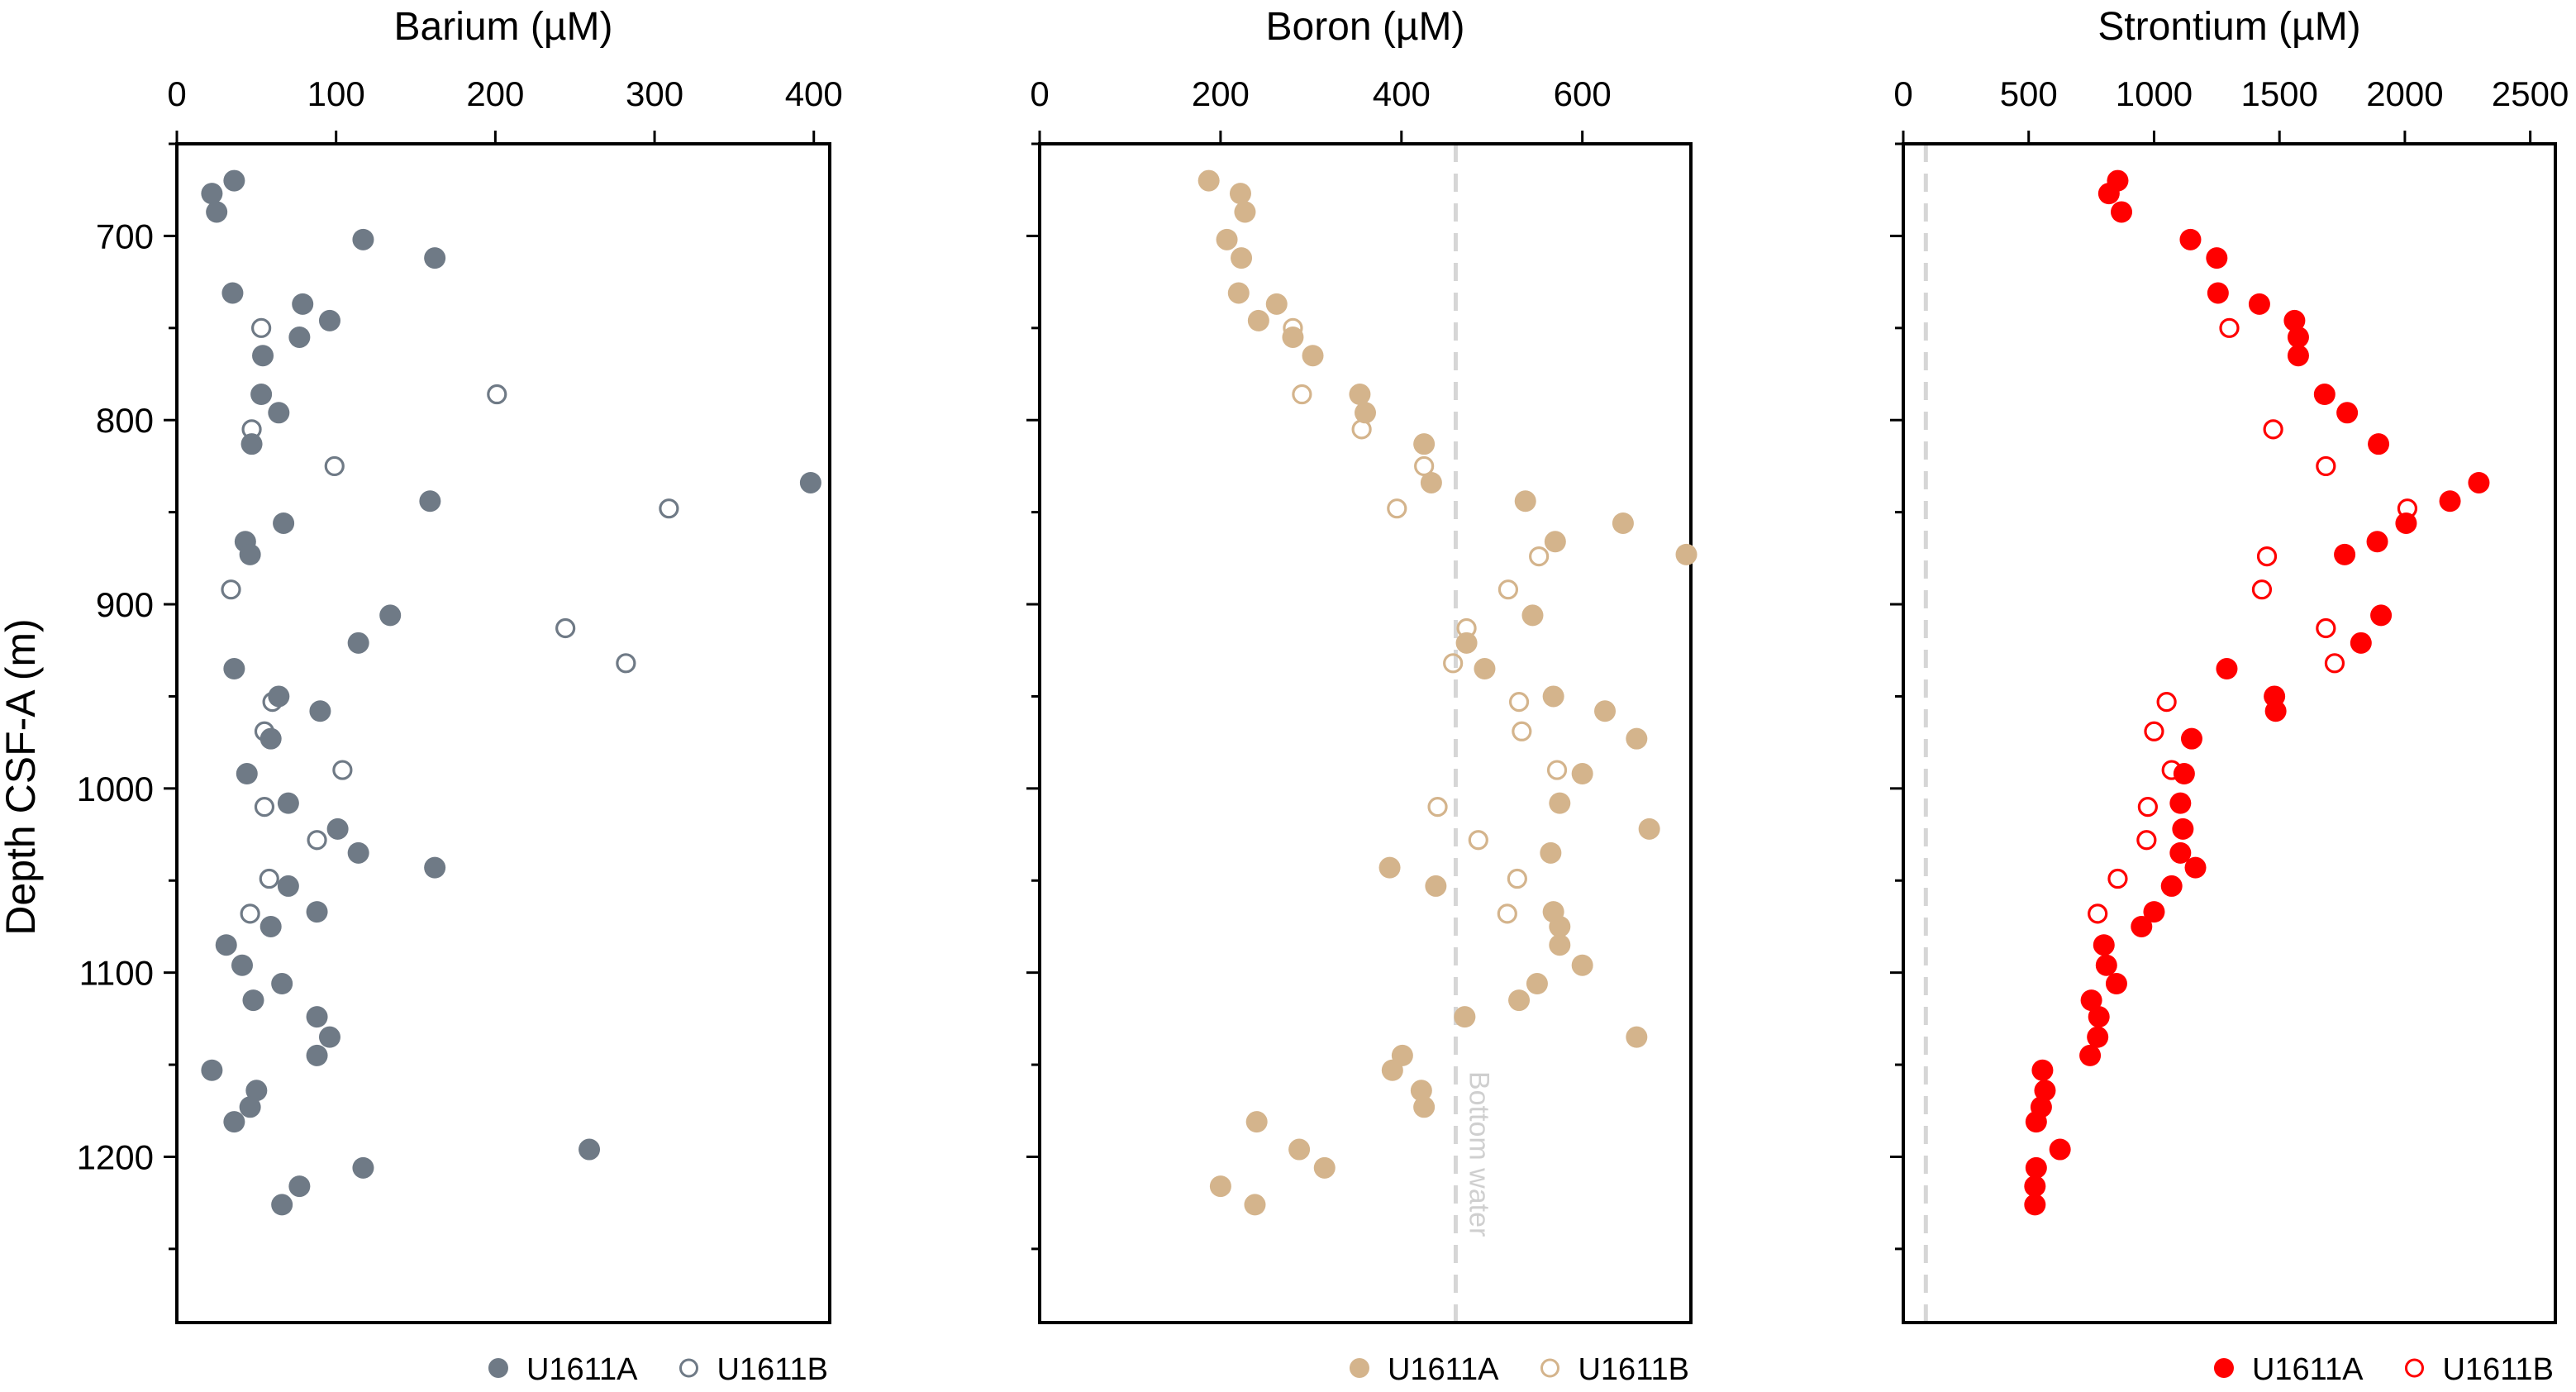 This screenshot has width=2576, height=1392. Describe the element at coordinates (116, 789) in the screenshot. I see `y-tick-label: 1000` at that location.